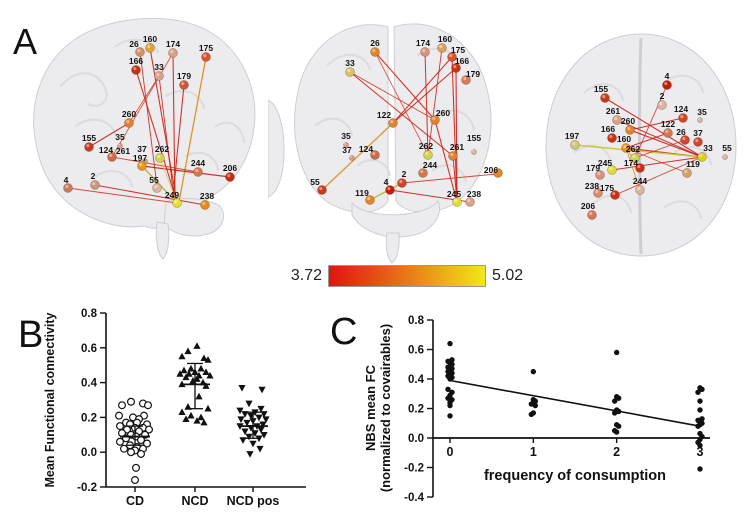  I want to click on regression-line, so click(575, 403).